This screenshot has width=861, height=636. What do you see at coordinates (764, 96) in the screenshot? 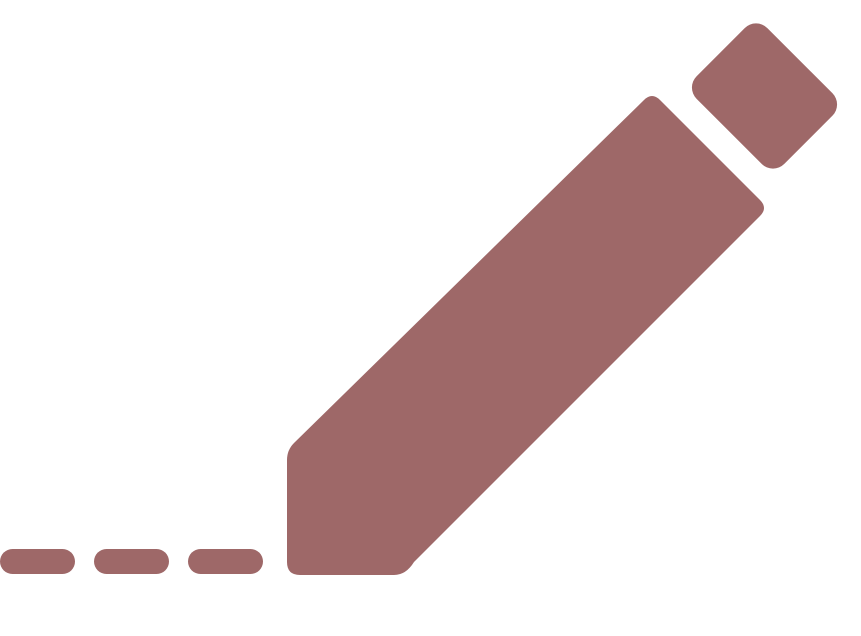
I see `pencil-eraser-cap` at bounding box center [764, 96].